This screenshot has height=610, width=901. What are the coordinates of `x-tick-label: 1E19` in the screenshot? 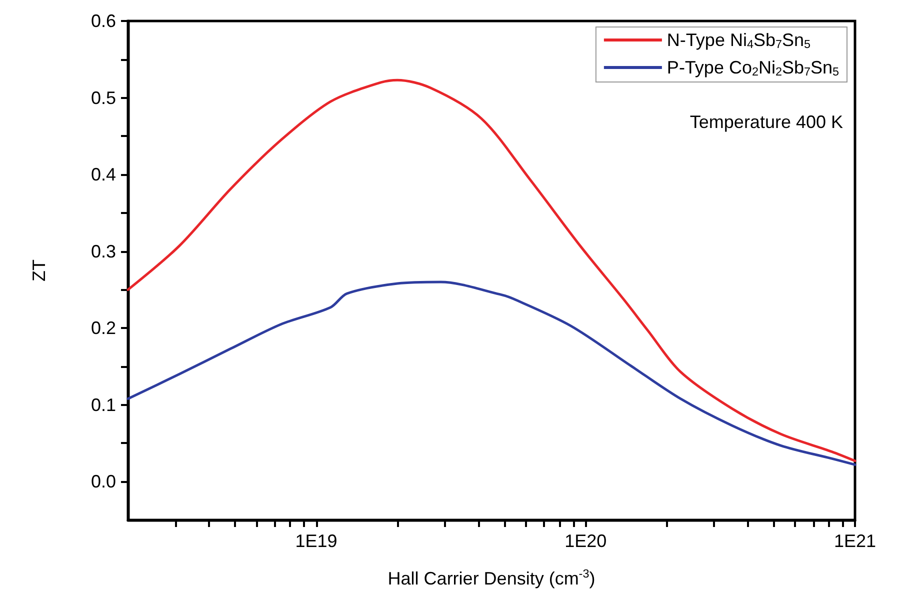 It's located at (316, 541).